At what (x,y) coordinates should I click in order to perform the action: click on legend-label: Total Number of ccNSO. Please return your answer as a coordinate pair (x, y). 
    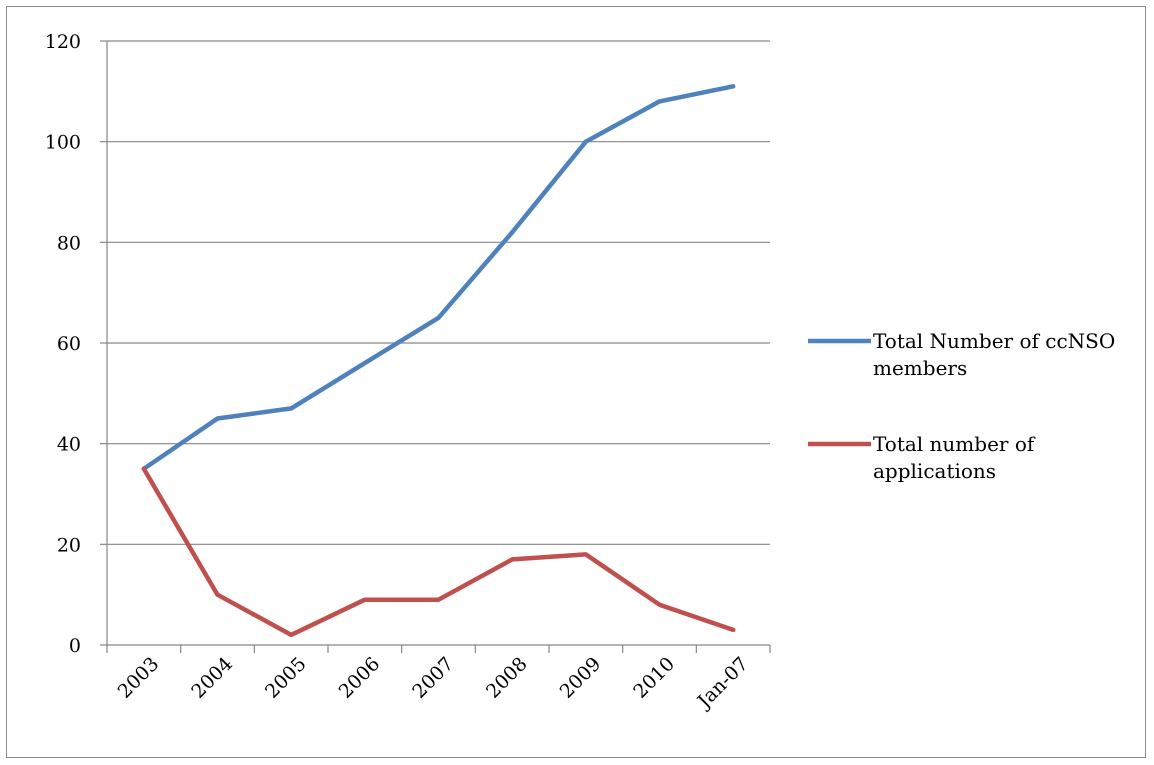
    Looking at the image, I should click on (994, 341).